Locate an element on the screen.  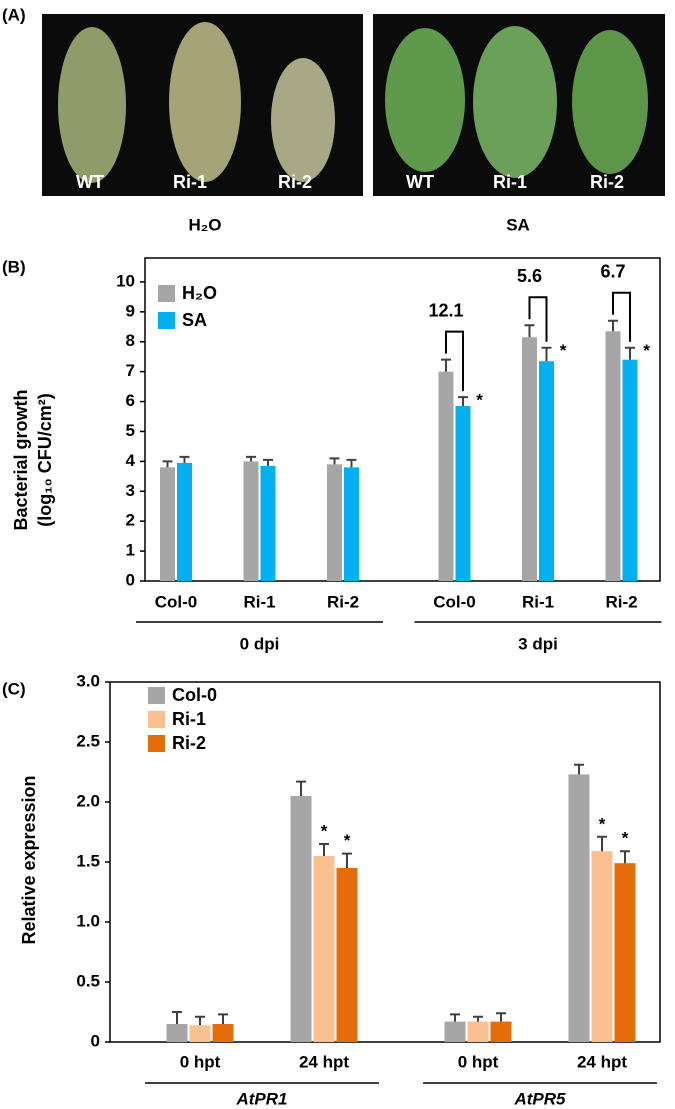
y-tick-label: 1.0 is located at coordinates (88, 920).